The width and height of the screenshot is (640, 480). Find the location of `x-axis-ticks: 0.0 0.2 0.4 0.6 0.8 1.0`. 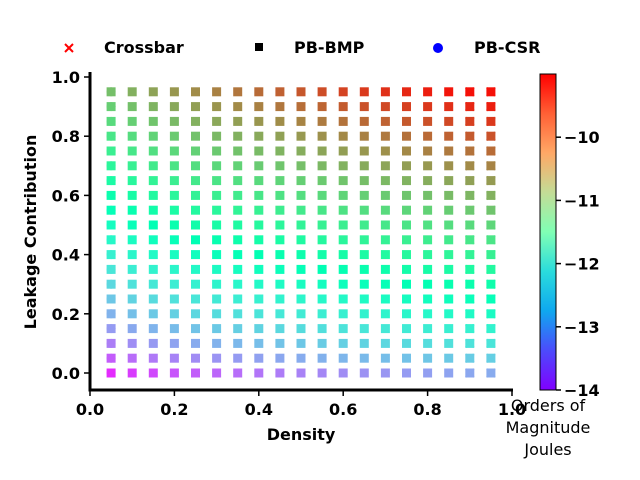

x-axis-ticks: 0.0 0.2 0.4 0.6 0.8 1.0 is located at coordinates (301, 405).